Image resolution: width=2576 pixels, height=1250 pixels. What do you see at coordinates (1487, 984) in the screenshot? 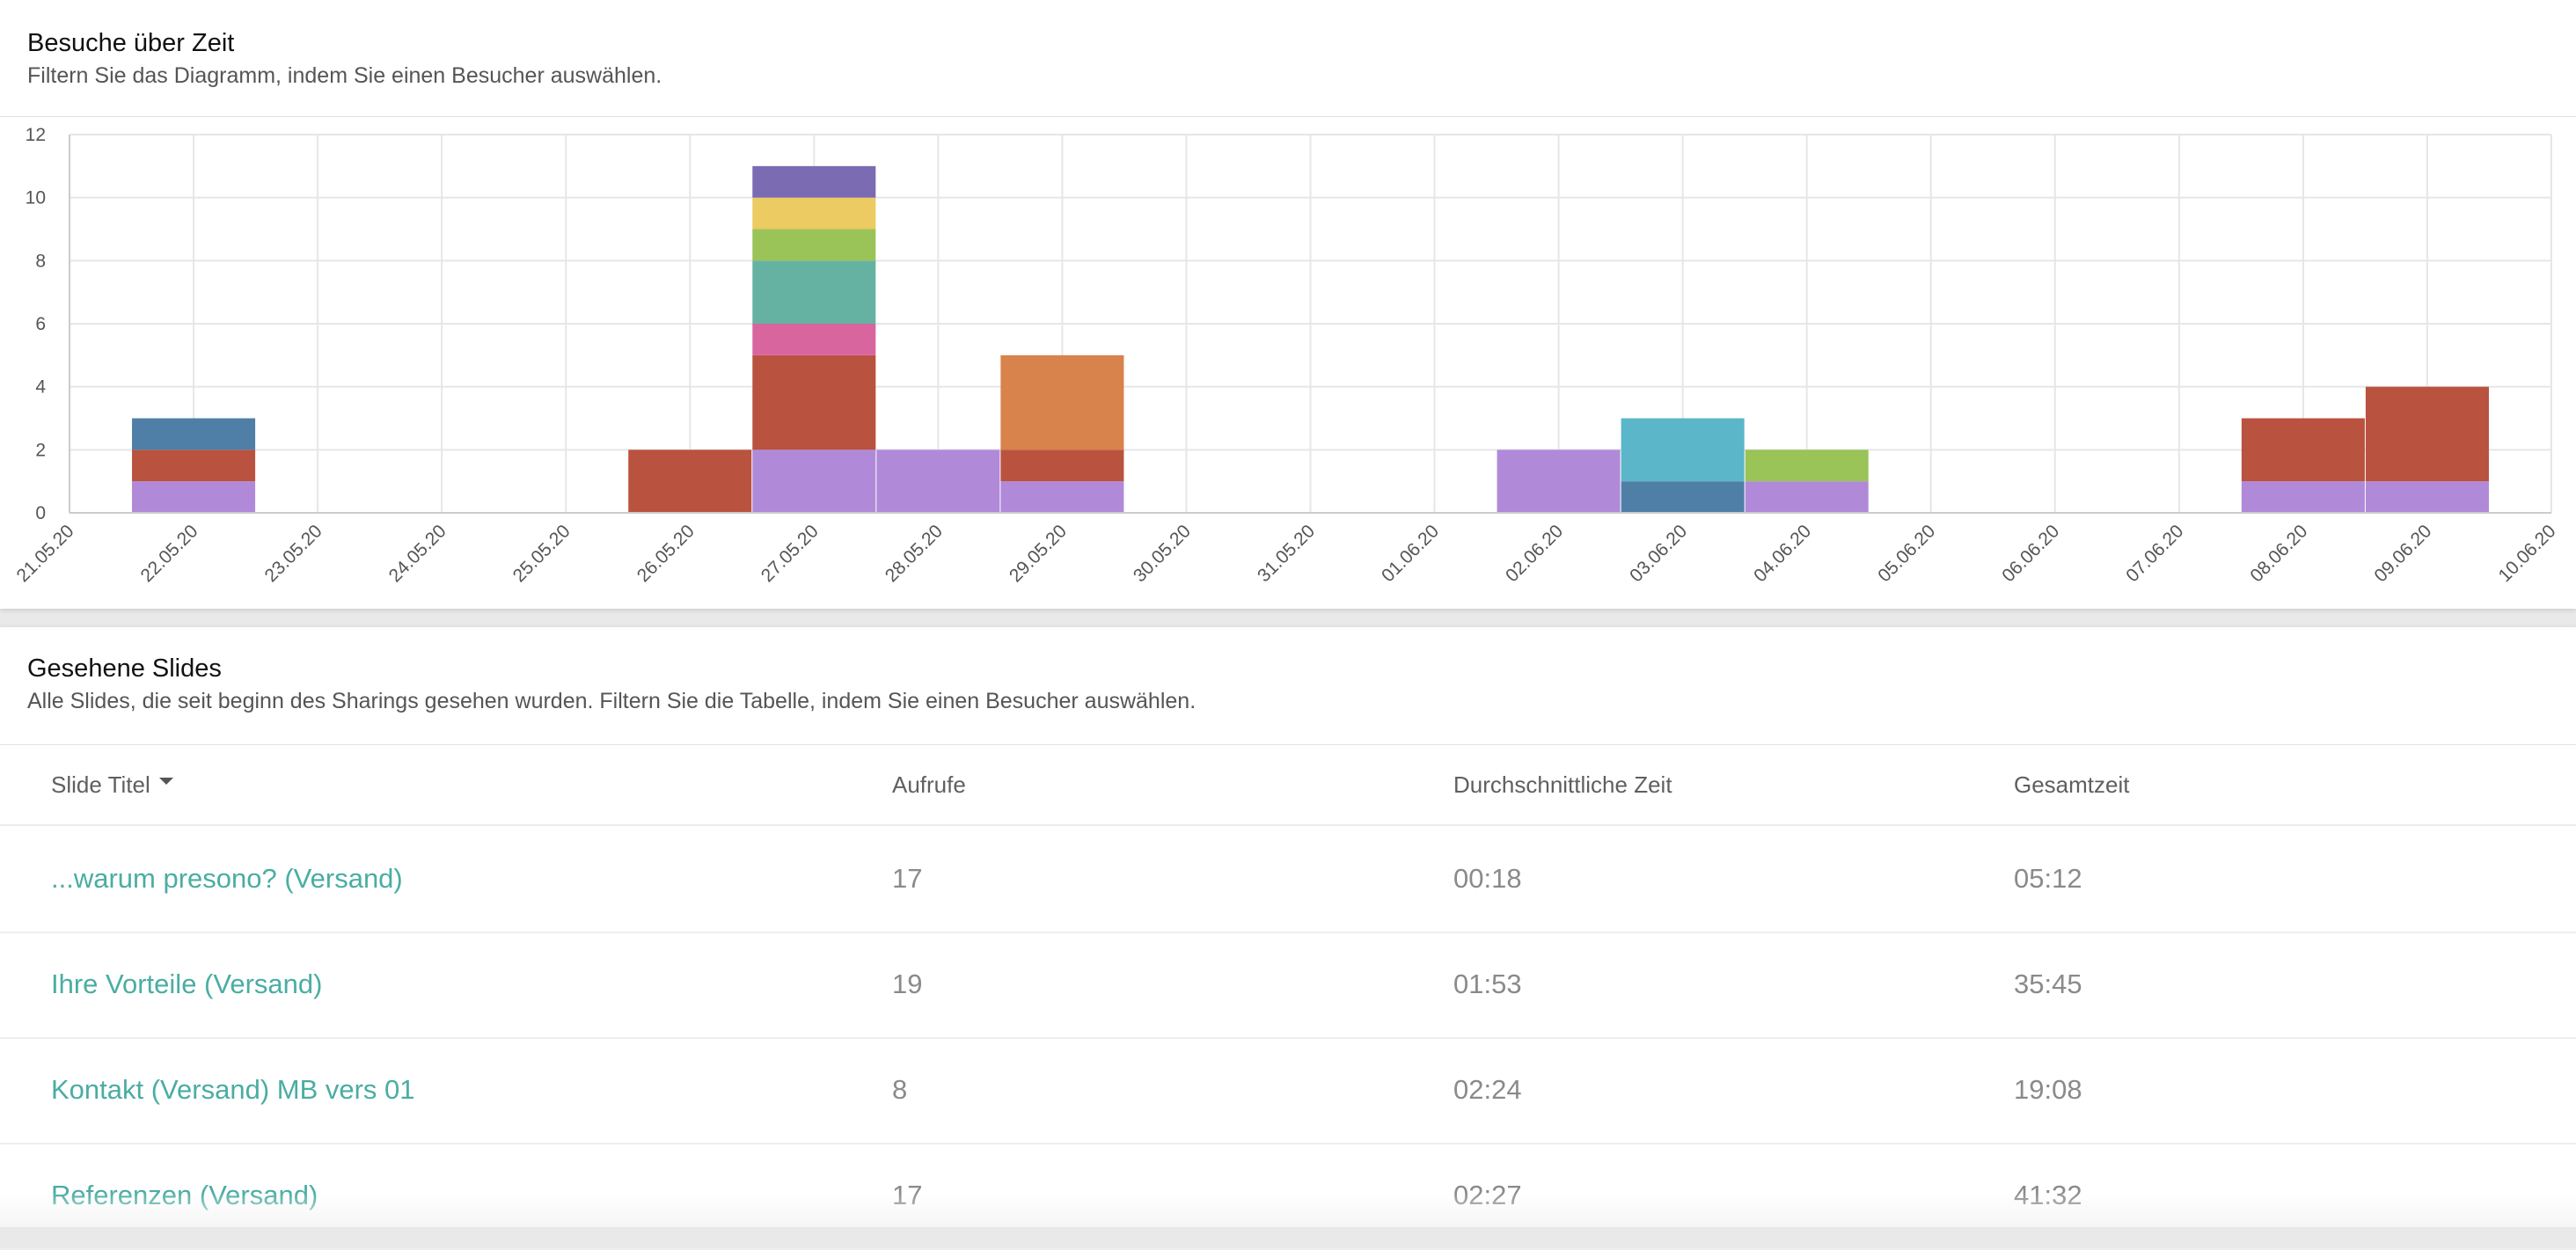
I see `slide-avg-time: 01:53` at bounding box center [1487, 984].